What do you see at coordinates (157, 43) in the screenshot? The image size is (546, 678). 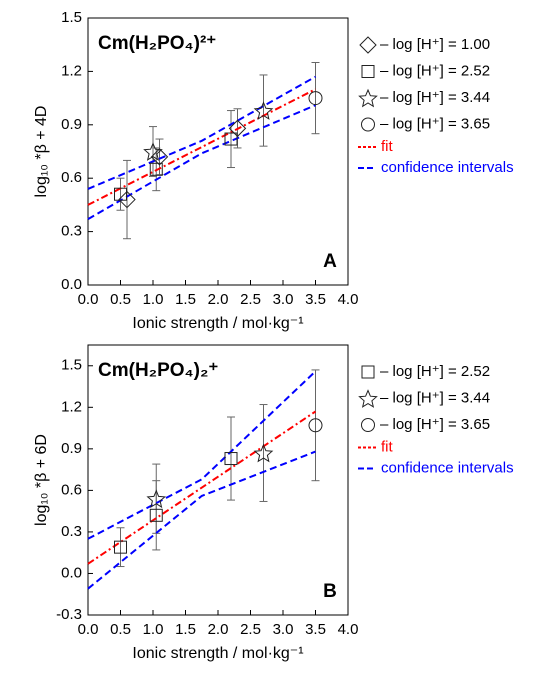 I see `panel-title: Cm(H₂PO₄)²⁺` at bounding box center [157, 43].